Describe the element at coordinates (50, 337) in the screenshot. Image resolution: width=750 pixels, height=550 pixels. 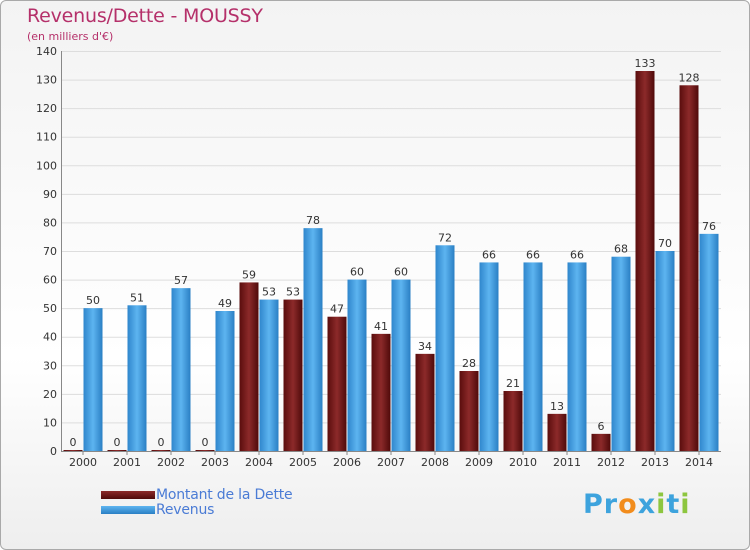
I see `y-tick-label: 40` at that location.